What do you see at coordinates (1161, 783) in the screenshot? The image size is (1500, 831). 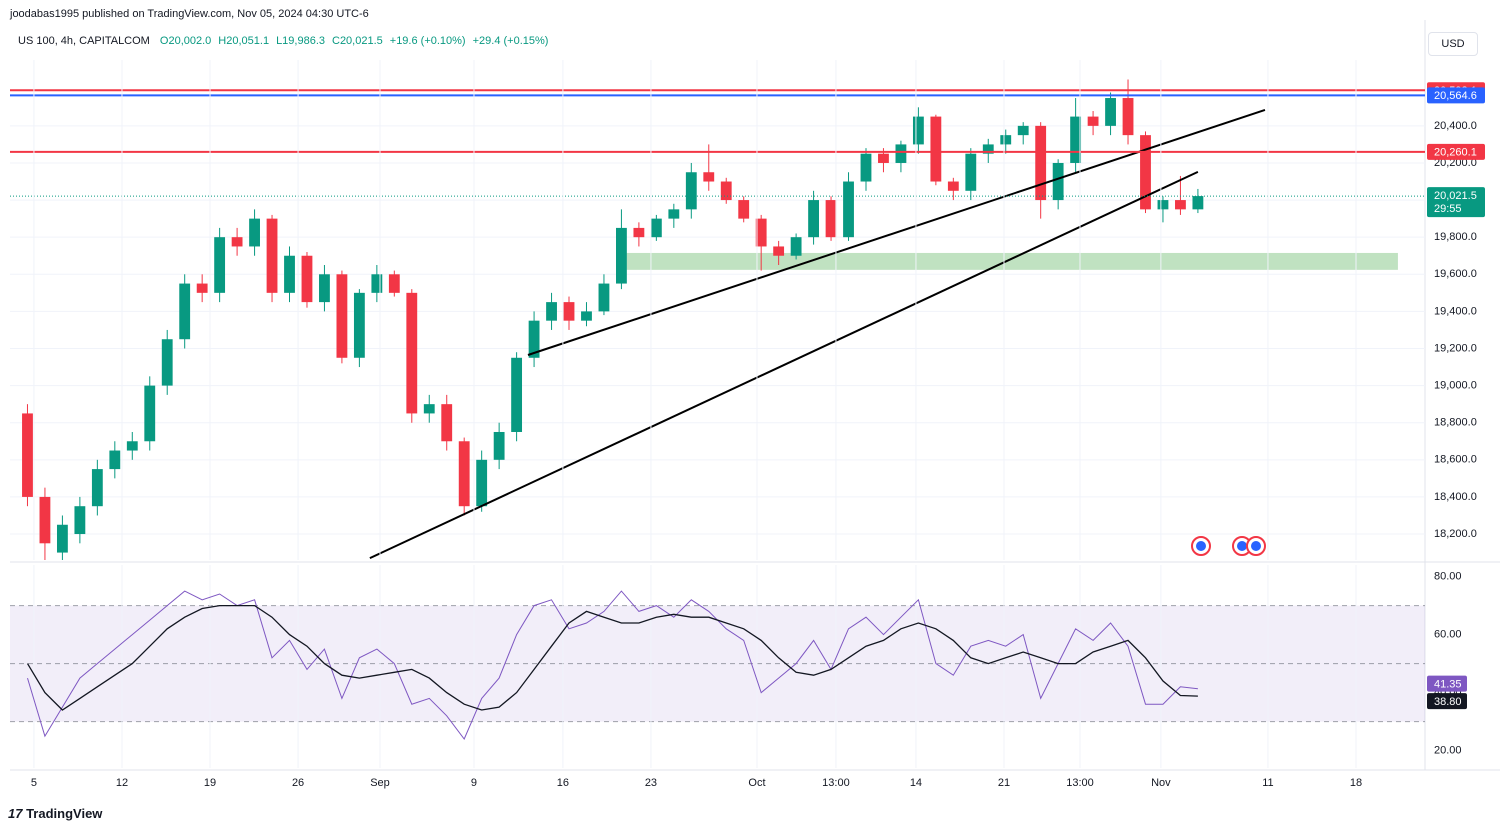 I see `x-tick-label: Nov` at bounding box center [1161, 783].